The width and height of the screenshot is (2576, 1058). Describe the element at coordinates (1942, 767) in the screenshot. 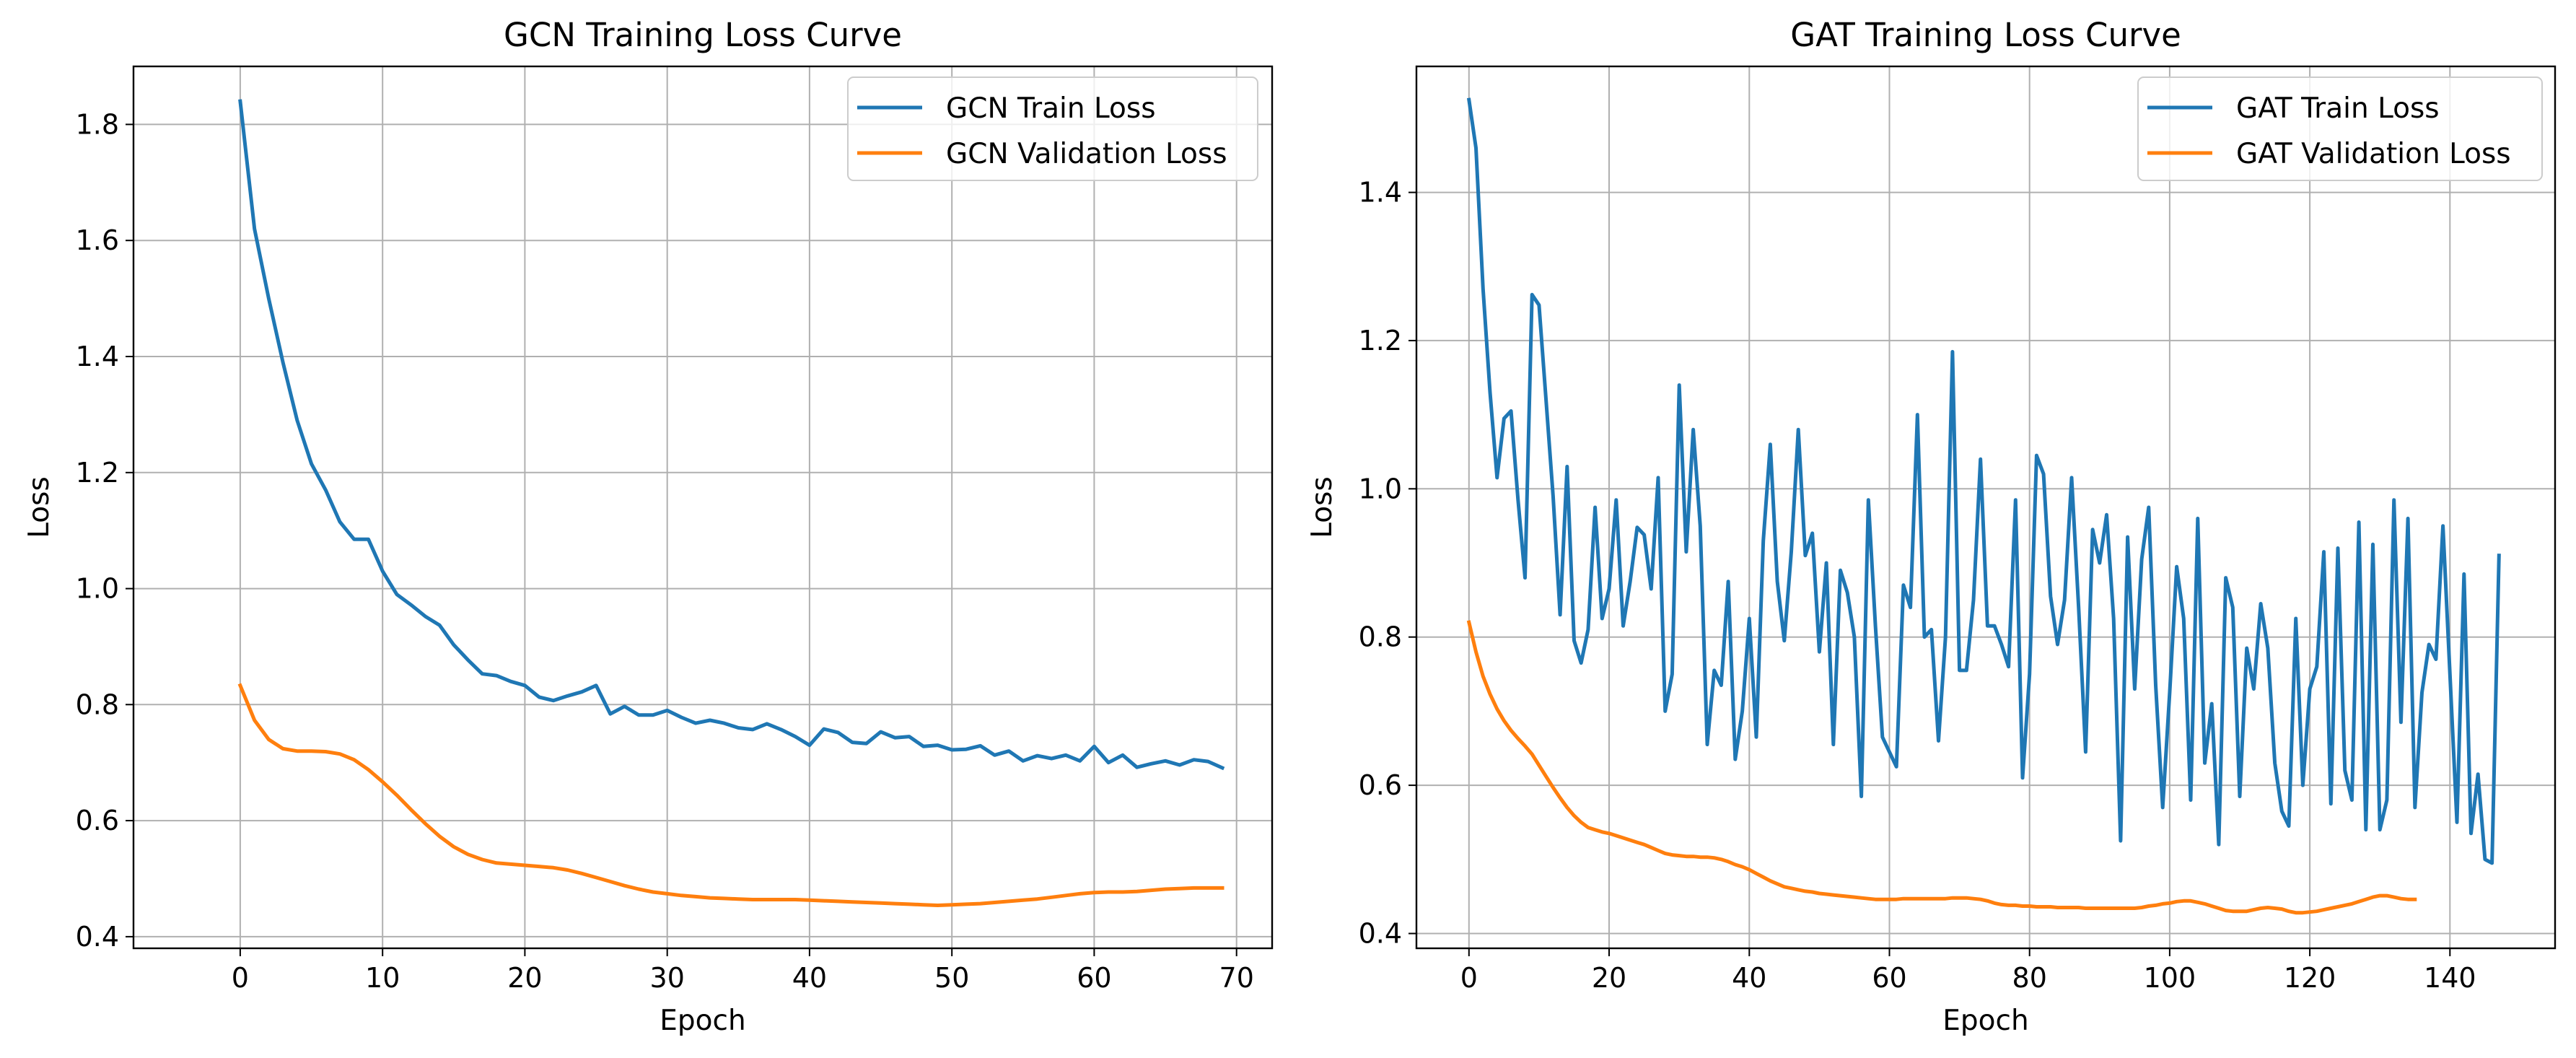

I see `gat-validation-loss-line` at that location.